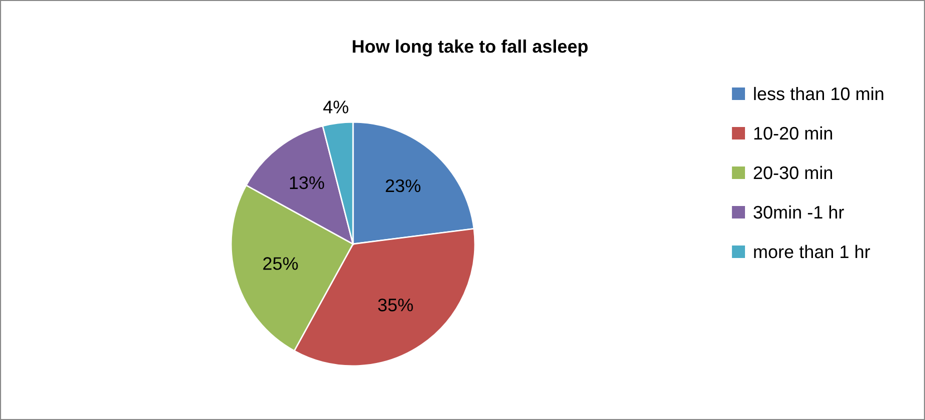 The image size is (925, 420). I want to click on legend-label: more than 1 hr, so click(812, 251).